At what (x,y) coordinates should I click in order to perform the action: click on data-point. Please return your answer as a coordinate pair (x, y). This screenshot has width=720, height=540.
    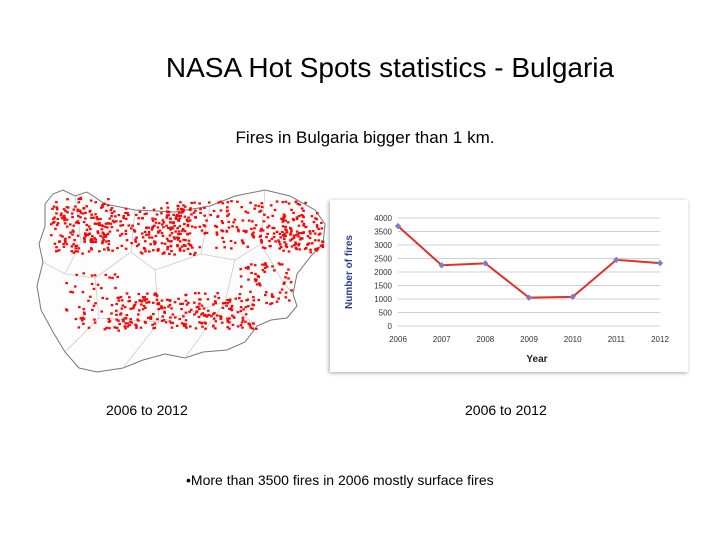
    Looking at the image, I should click on (660, 263).